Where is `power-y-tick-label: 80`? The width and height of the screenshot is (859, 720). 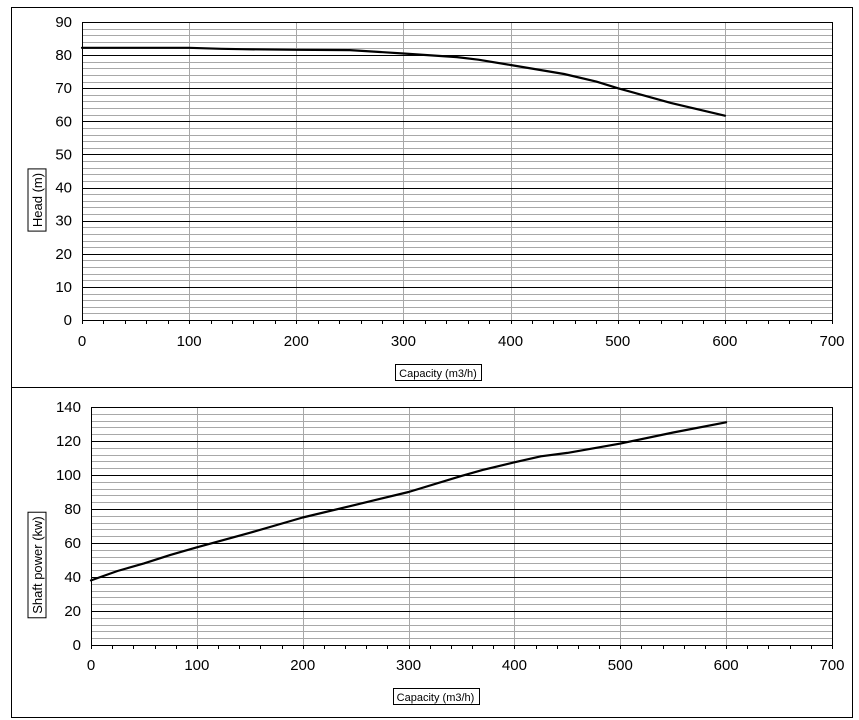
power-y-tick-label: 80 is located at coordinates (72, 509).